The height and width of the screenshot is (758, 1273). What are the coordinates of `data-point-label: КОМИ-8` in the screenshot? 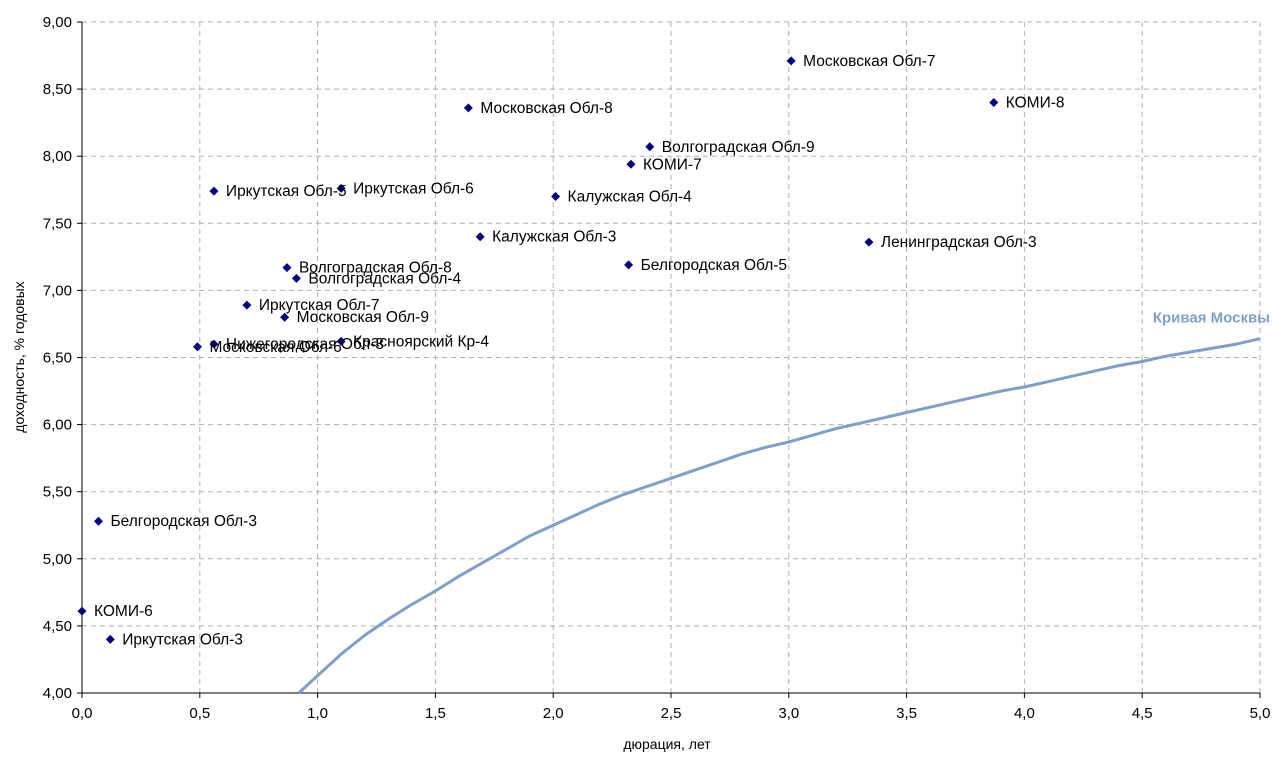 It's located at (1035, 103).